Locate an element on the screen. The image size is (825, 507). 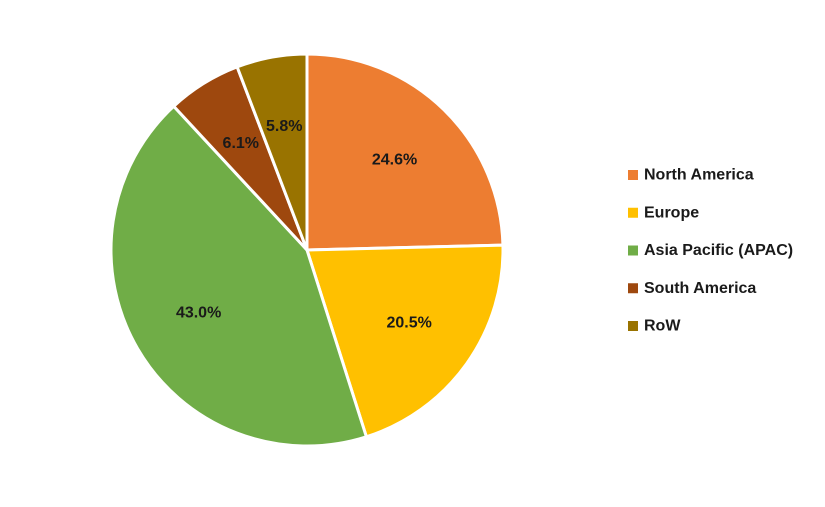
data-label-row: 5.8% is located at coordinates (284, 126).